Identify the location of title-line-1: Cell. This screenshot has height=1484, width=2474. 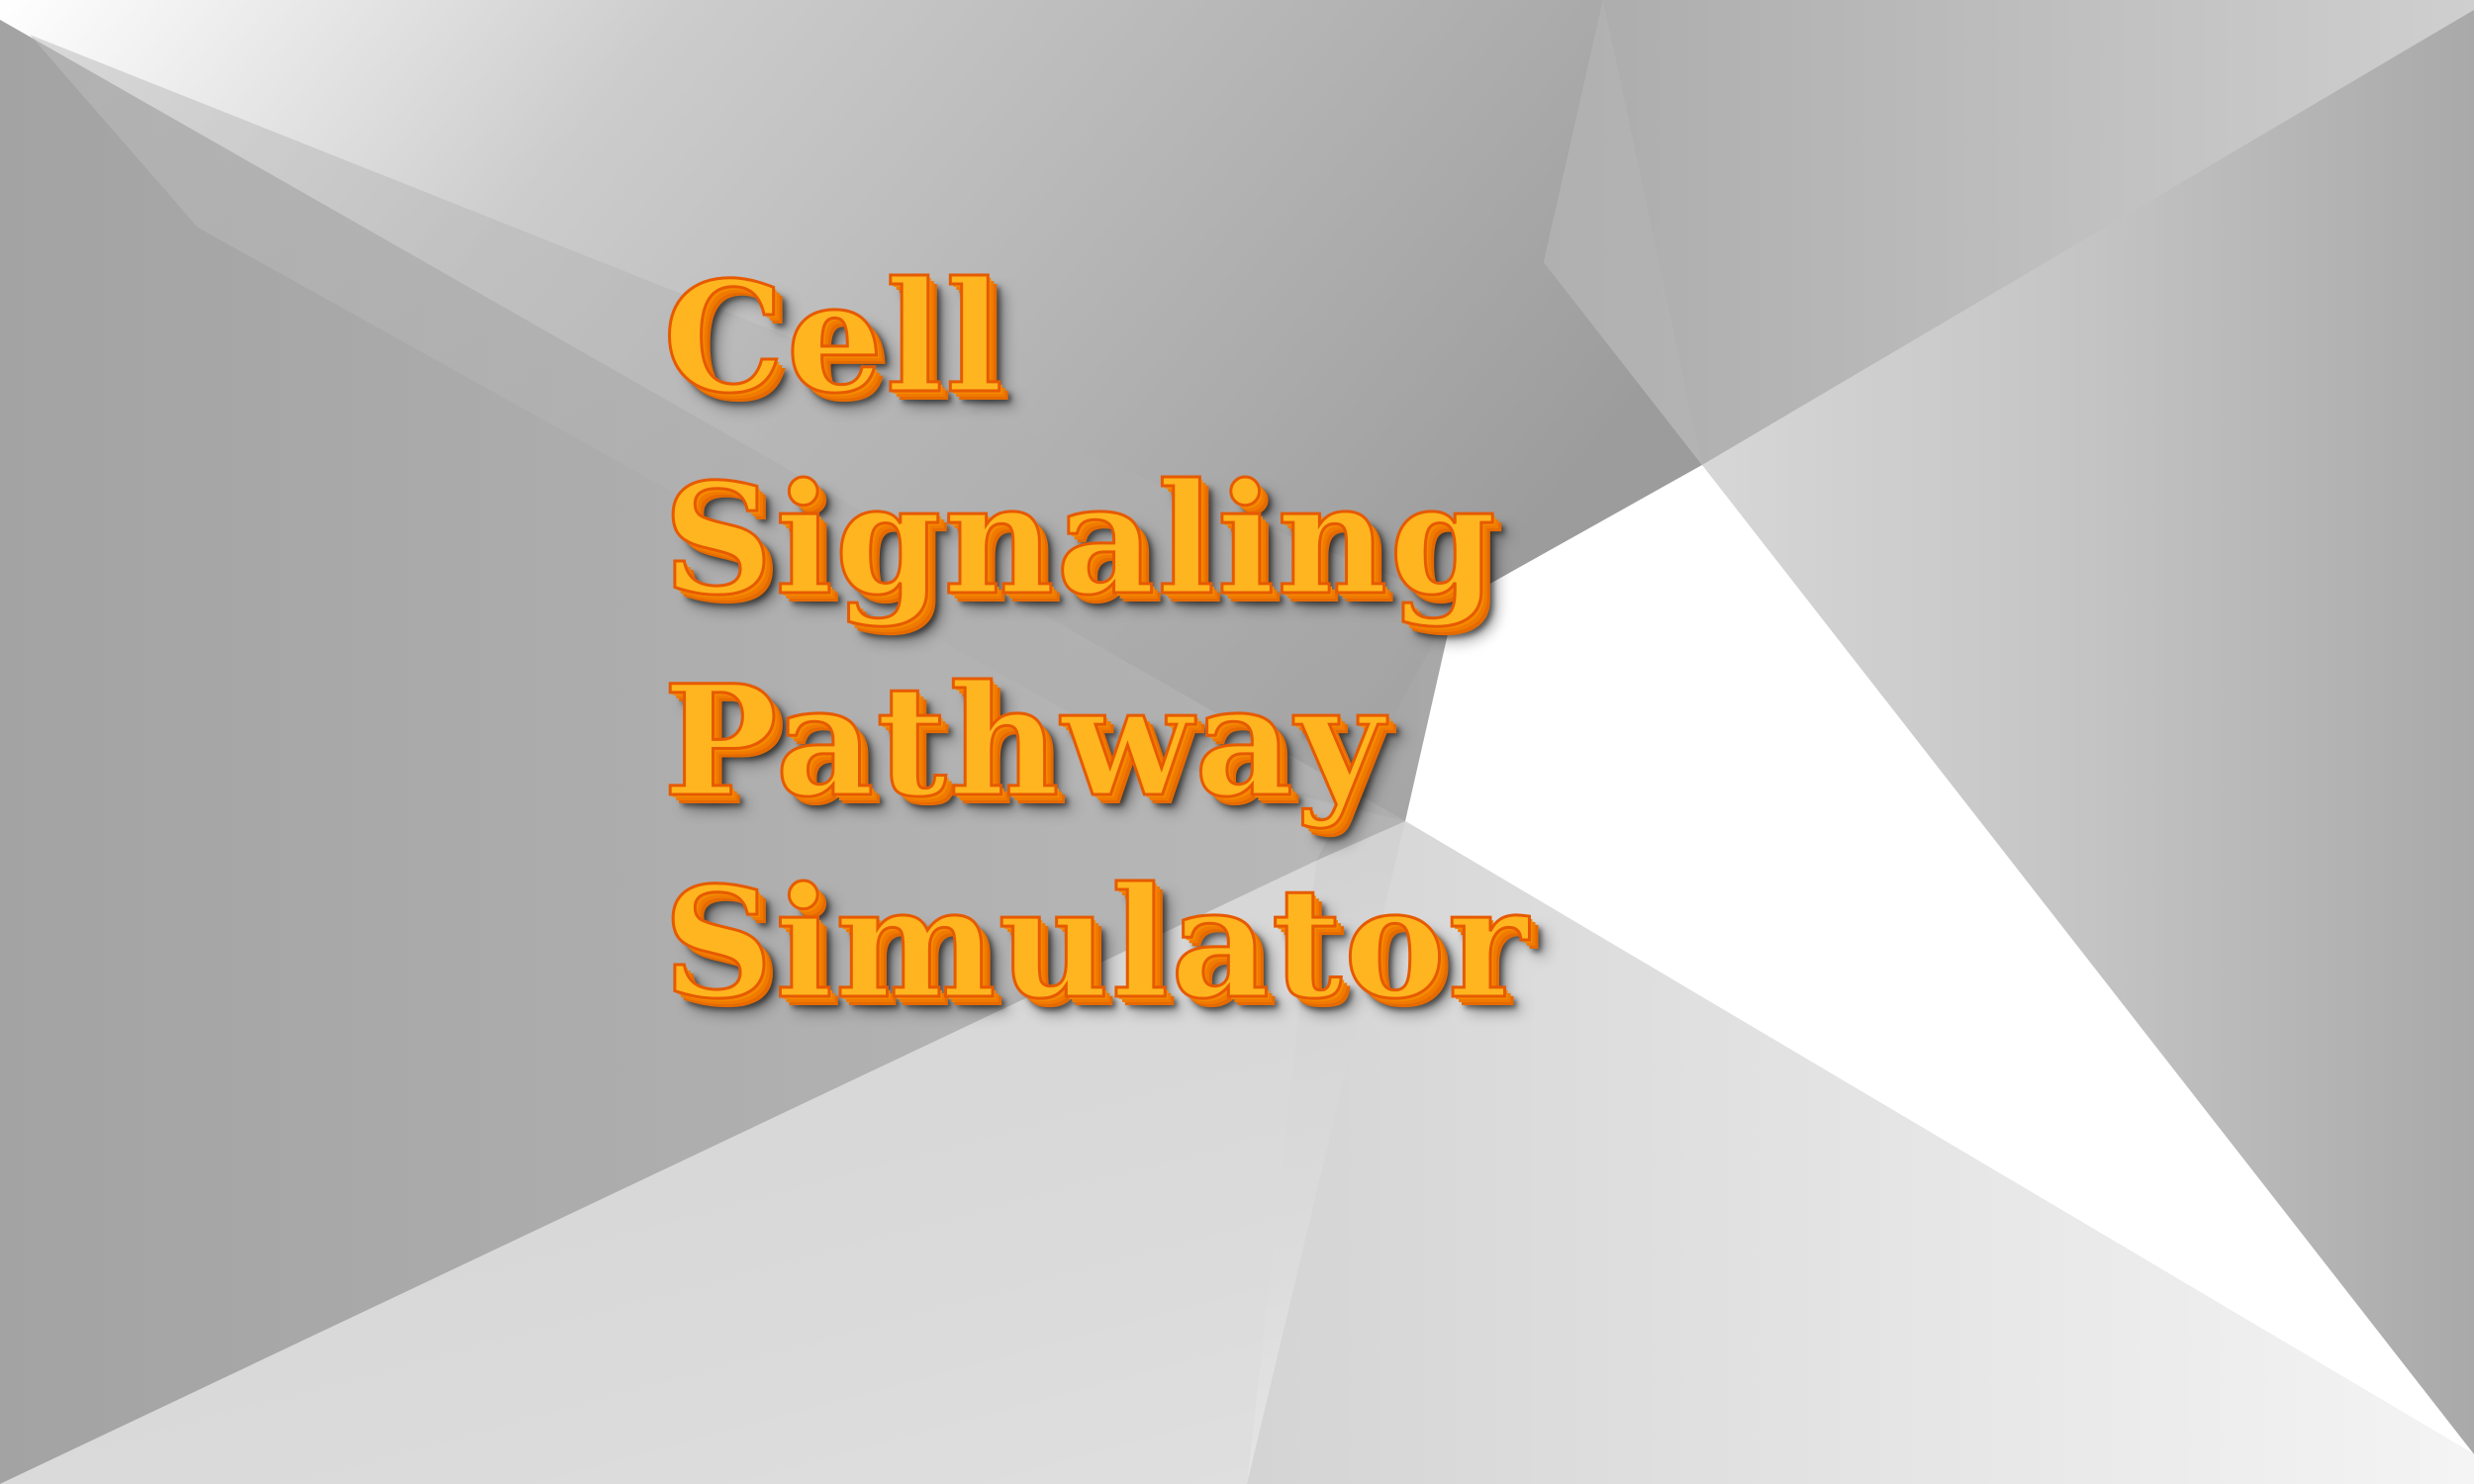
(834, 338).